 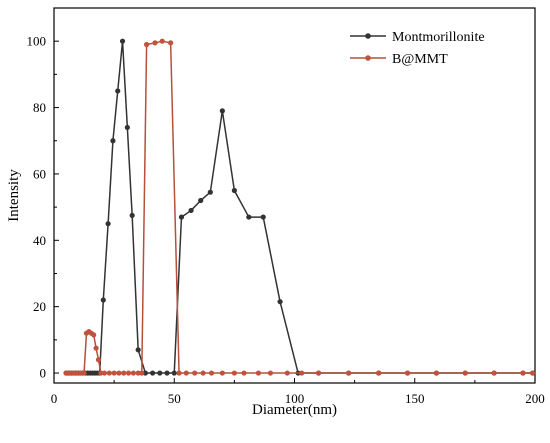 I want to click on y-axis-title: Intensity, so click(x=14, y=195).